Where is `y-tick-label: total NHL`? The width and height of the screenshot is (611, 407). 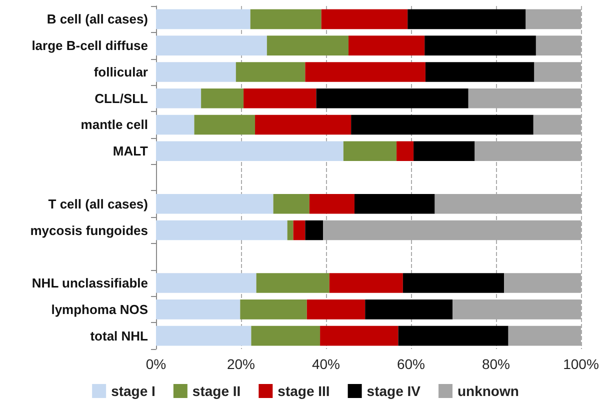
y-tick-label: total NHL is located at coordinates (119, 336).